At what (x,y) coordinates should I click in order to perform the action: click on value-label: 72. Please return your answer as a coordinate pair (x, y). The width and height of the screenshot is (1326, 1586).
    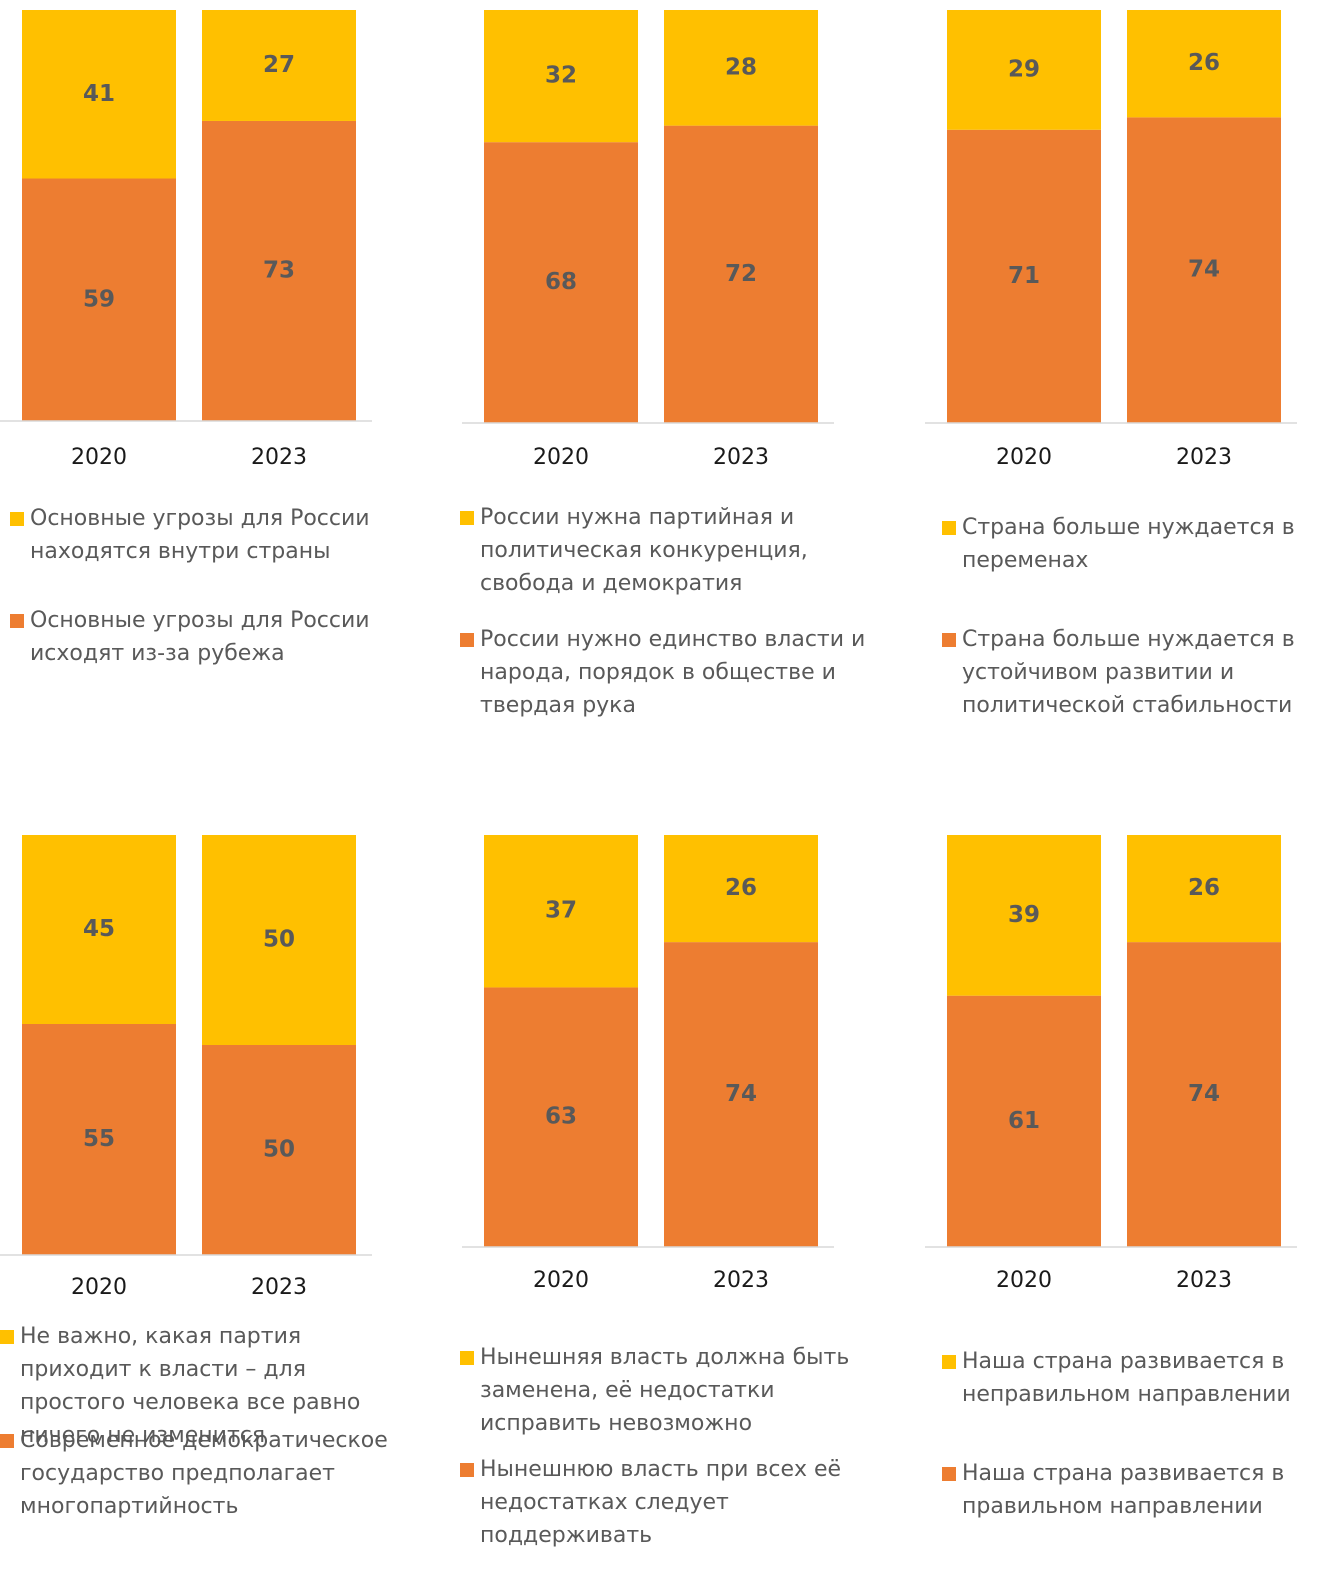
    Looking at the image, I should click on (741, 274).